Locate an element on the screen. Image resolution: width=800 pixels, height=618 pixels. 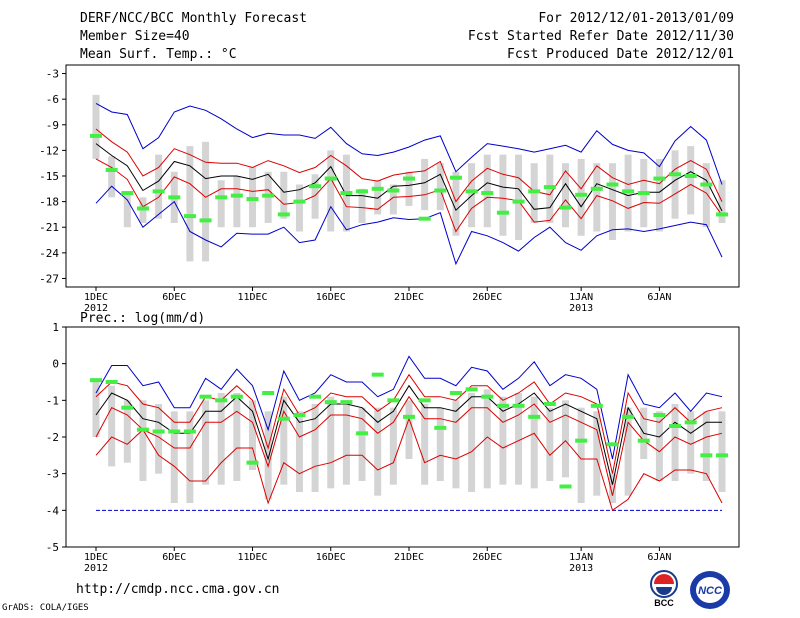
temp-min-line is located at coordinates (409, 225).